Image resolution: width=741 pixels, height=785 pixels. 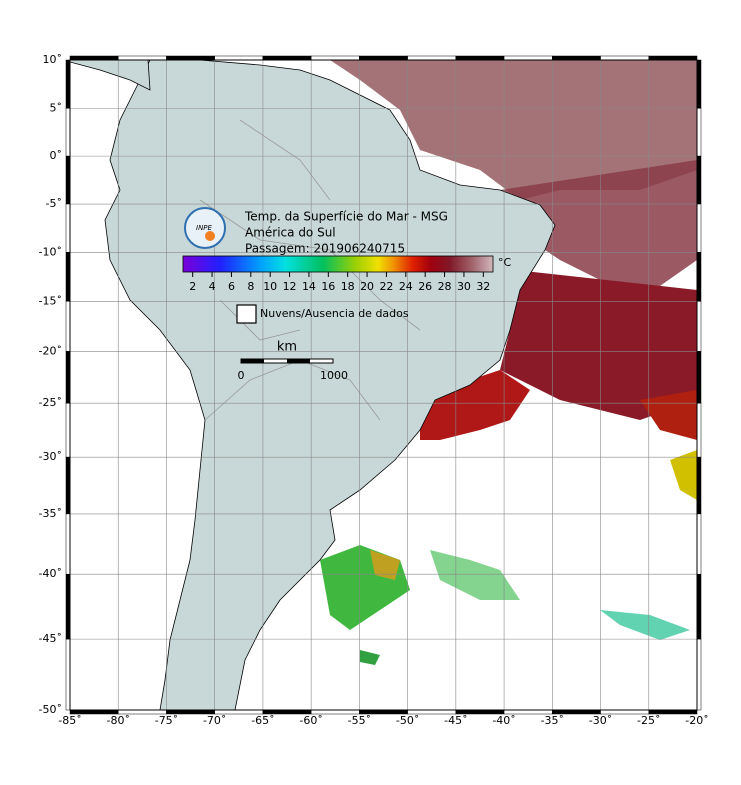 I want to click on scalebar-start: 0, so click(x=241, y=375).